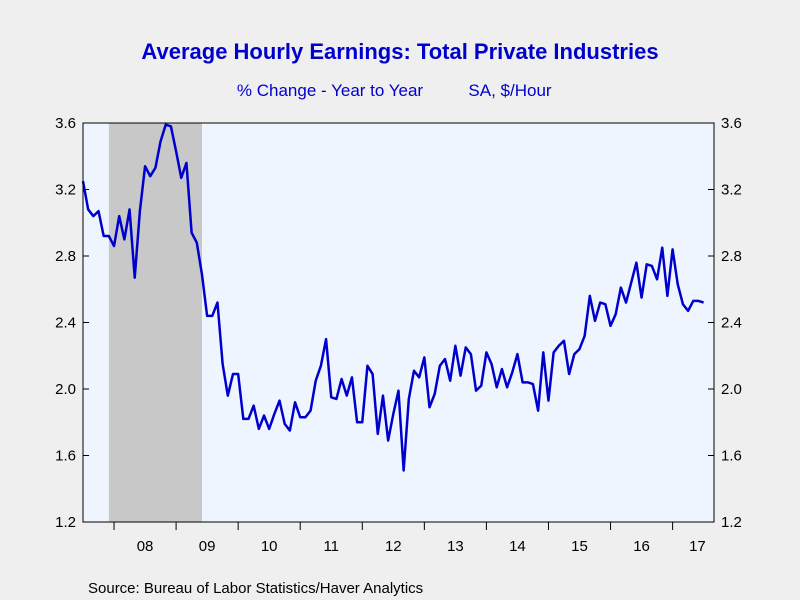 This screenshot has height=600, width=800. I want to click on chart-subtitle-left: % Change - Year to Year, so click(330, 90).